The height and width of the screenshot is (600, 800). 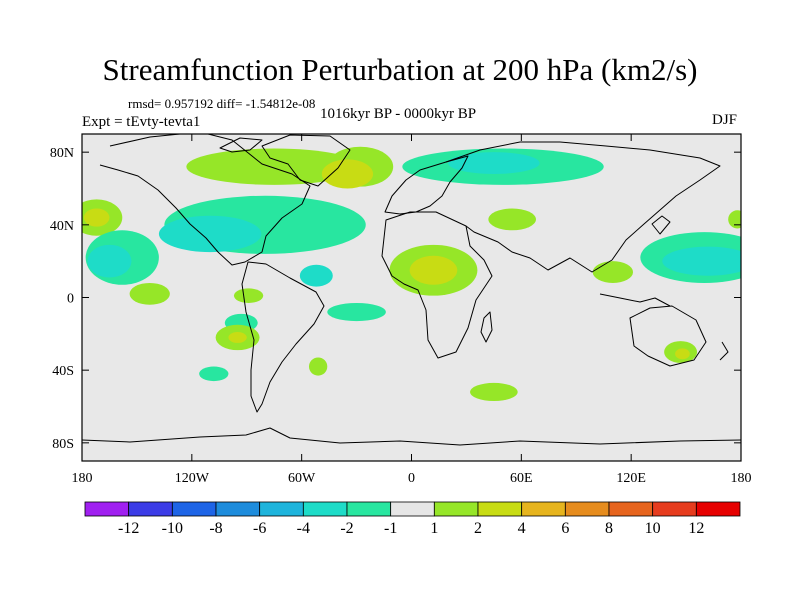 I want to click on contour-siberia-low-core, so click(x=494, y=163).